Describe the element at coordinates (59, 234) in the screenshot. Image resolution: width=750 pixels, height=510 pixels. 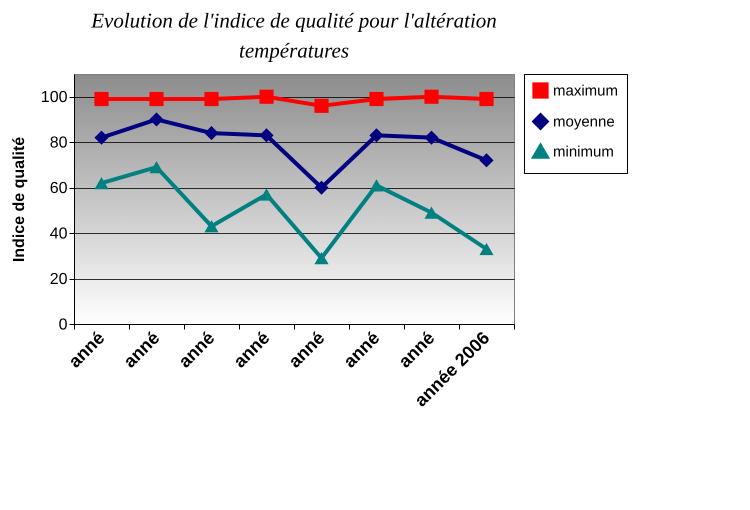
I see `y-tick-label: 40` at that location.